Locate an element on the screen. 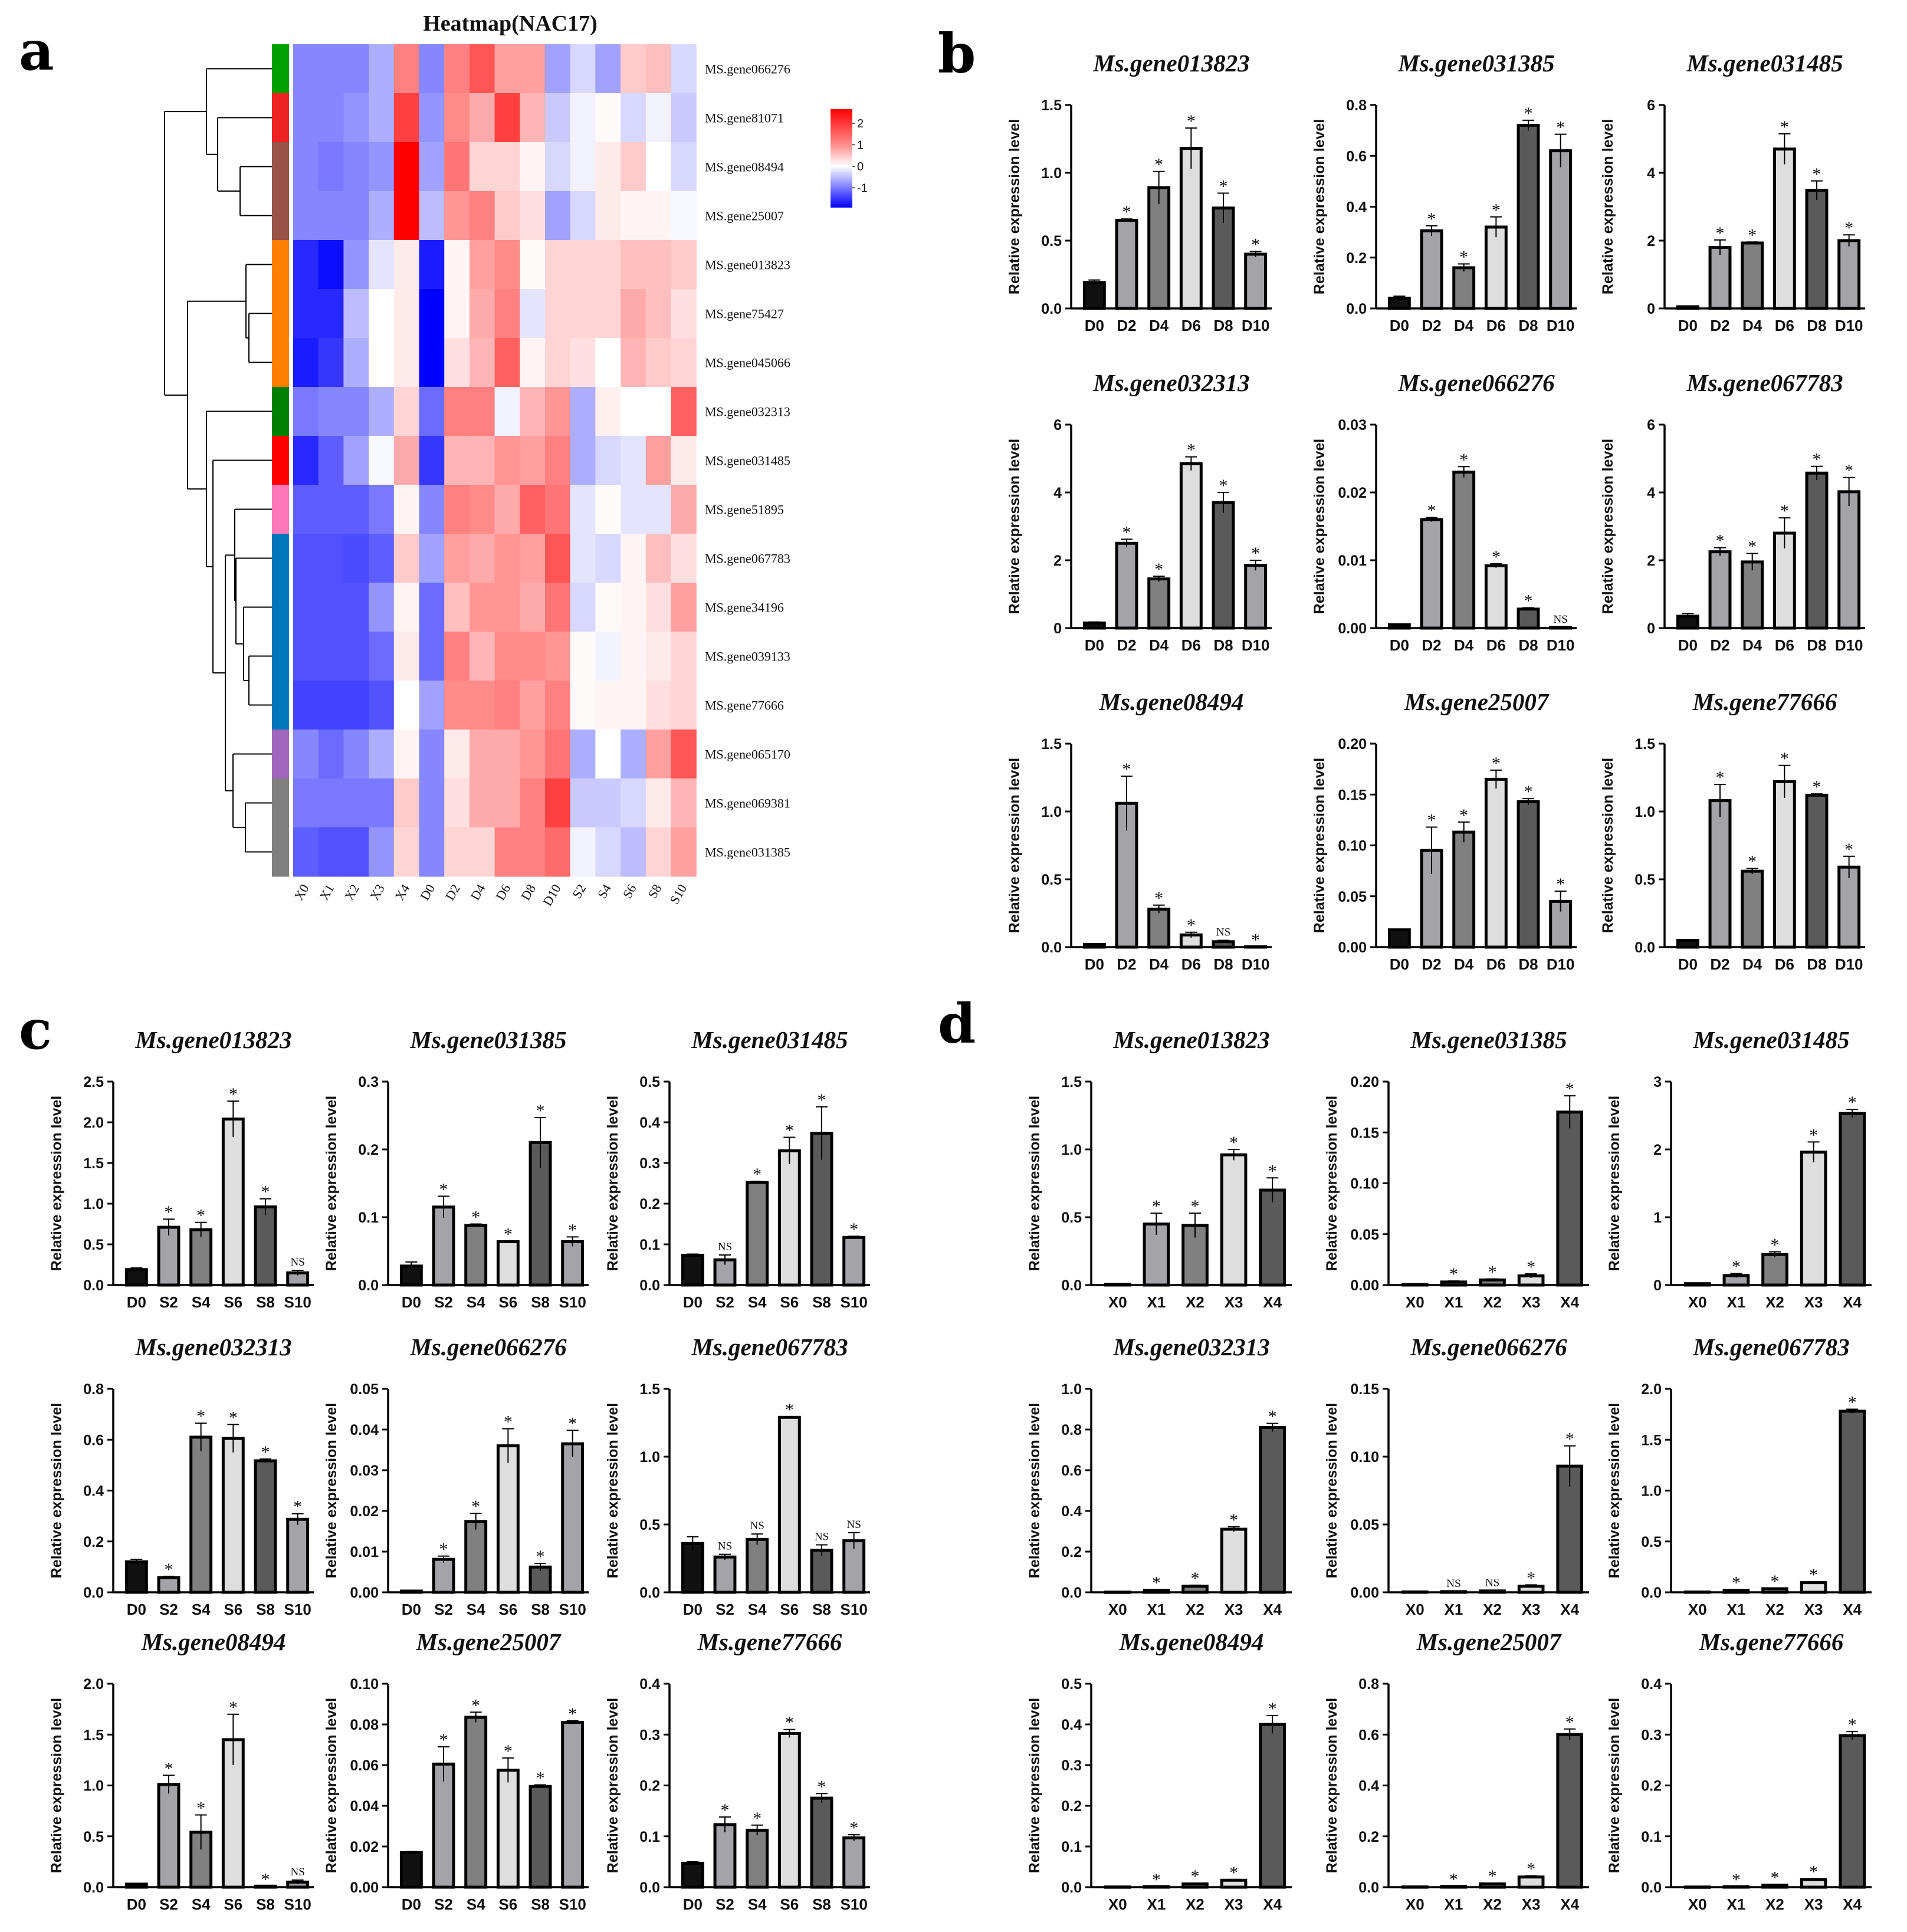  y-tick-label: 0.4 is located at coordinates (1072, 1725).